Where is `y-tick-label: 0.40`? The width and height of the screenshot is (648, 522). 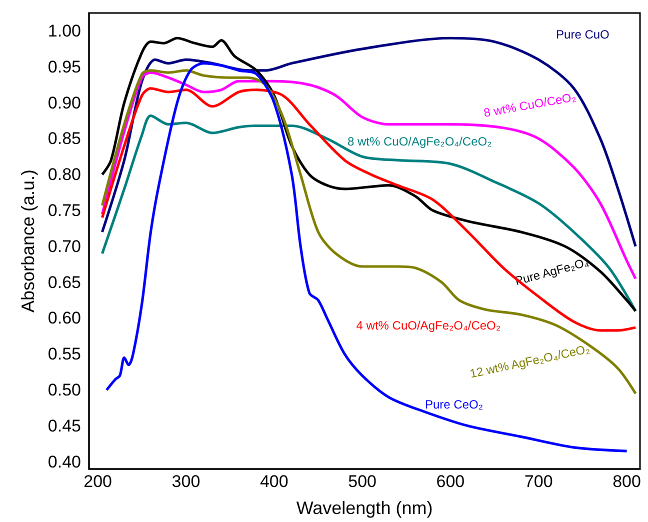
y-tick-label: 0.40 is located at coordinates (64, 462).